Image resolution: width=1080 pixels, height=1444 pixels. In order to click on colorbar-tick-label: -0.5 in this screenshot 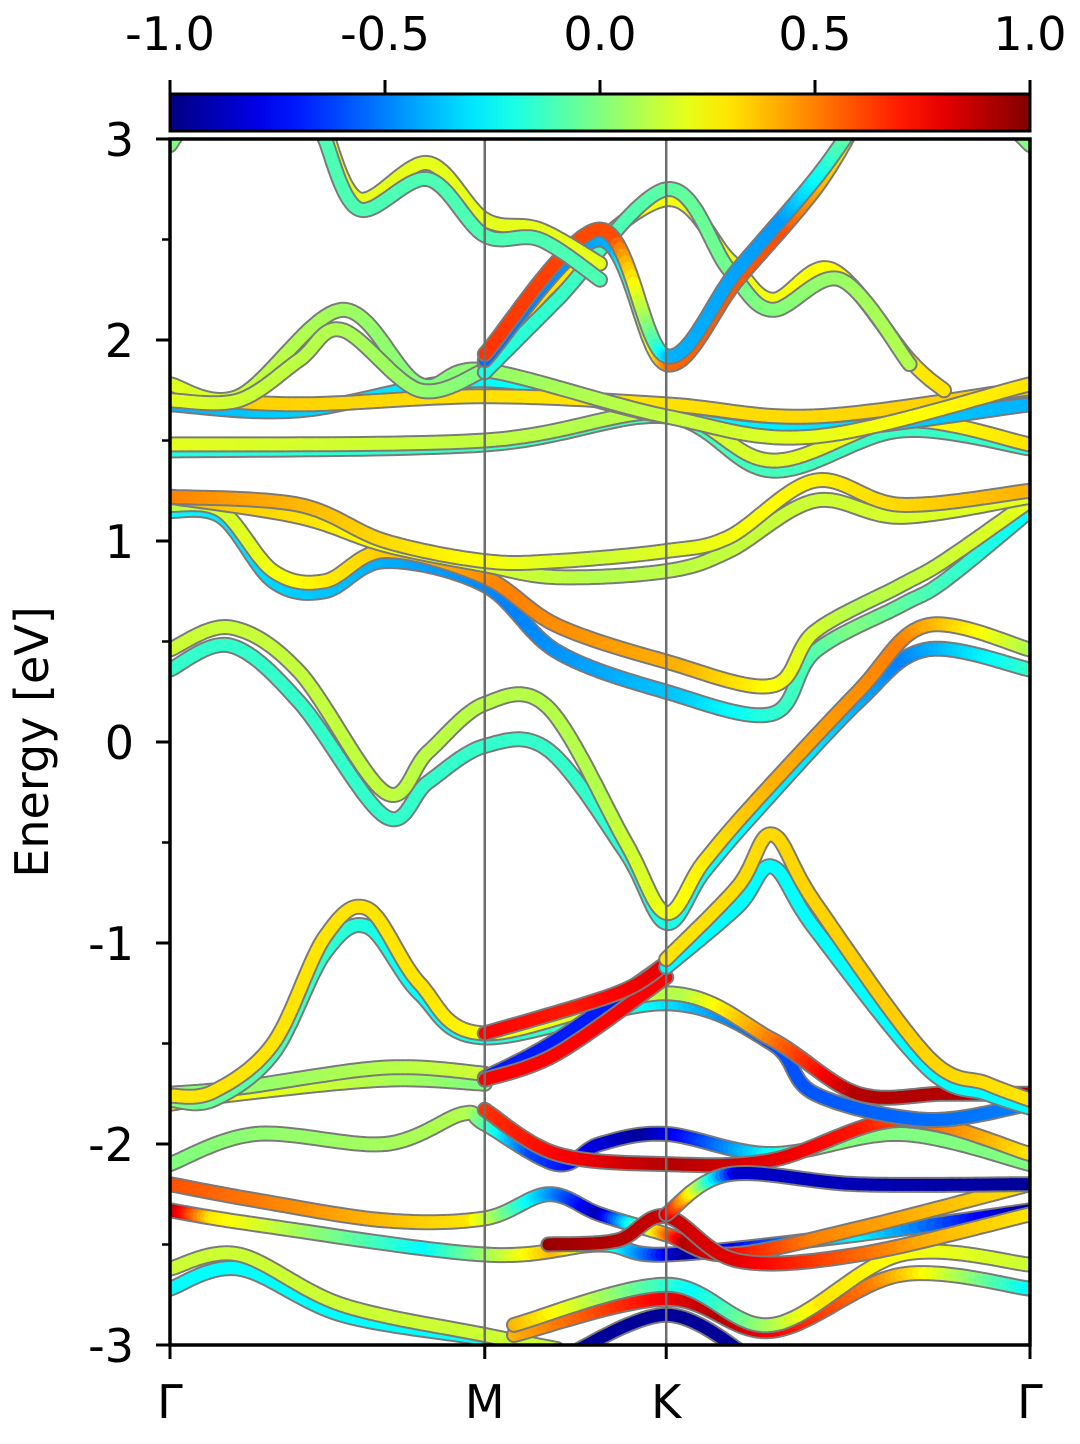, I will do `click(385, 34)`.